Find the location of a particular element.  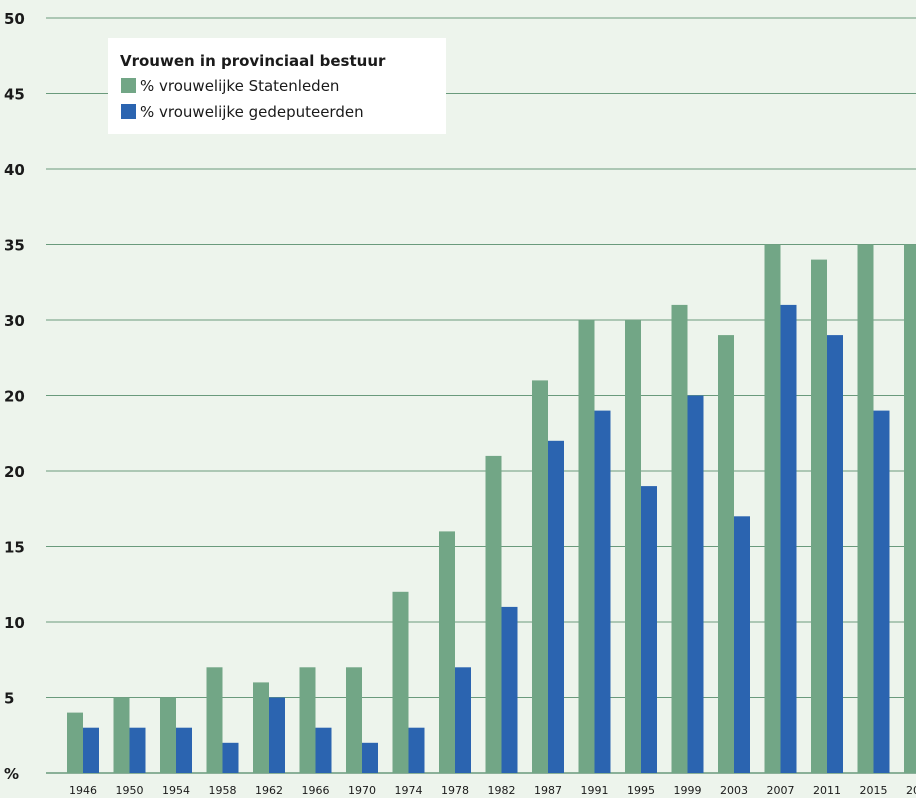

y-tick-label: 5 is located at coordinates (9, 699).